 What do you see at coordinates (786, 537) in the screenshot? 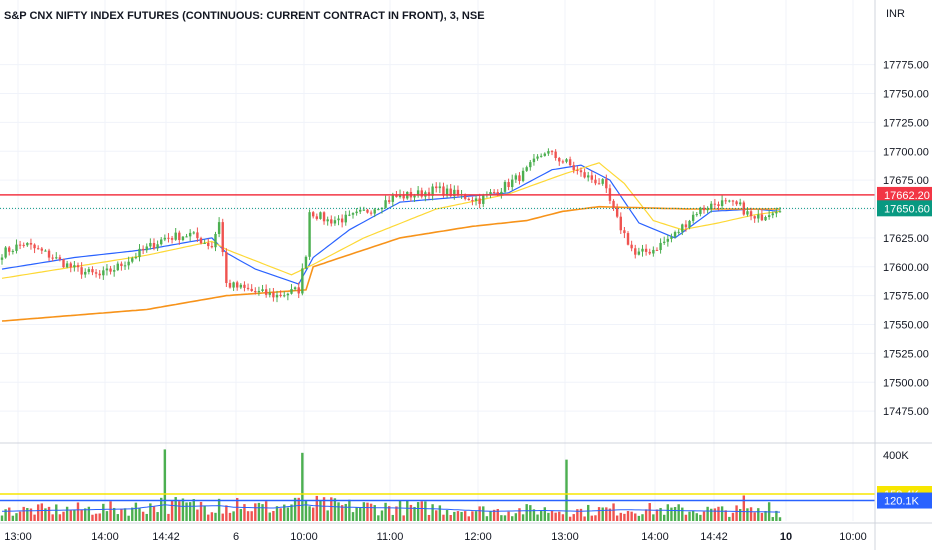
I see `time-tick-label: 10` at bounding box center [786, 537].